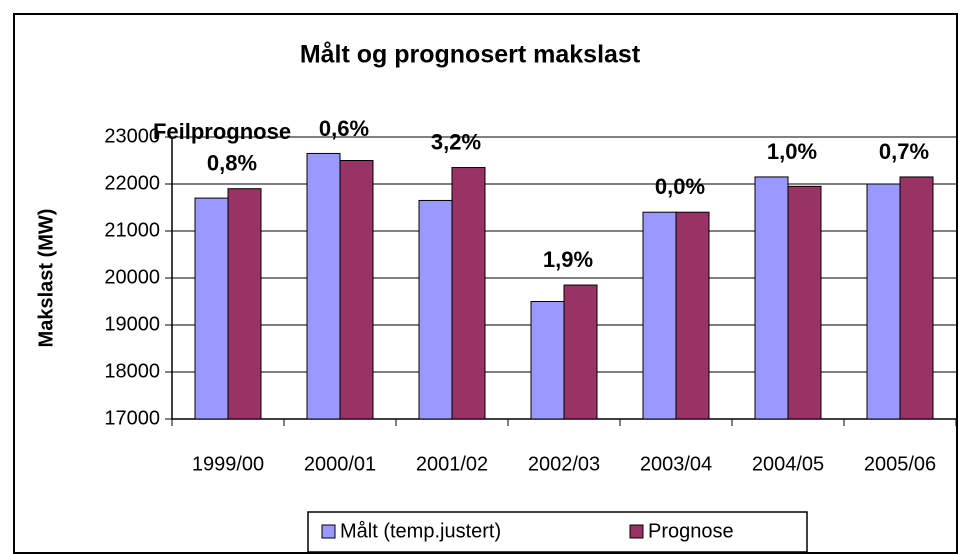 The image size is (959, 554). Describe the element at coordinates (222, 131) in the screenshot. I see `annotation-title: Feilprognose` at that location.